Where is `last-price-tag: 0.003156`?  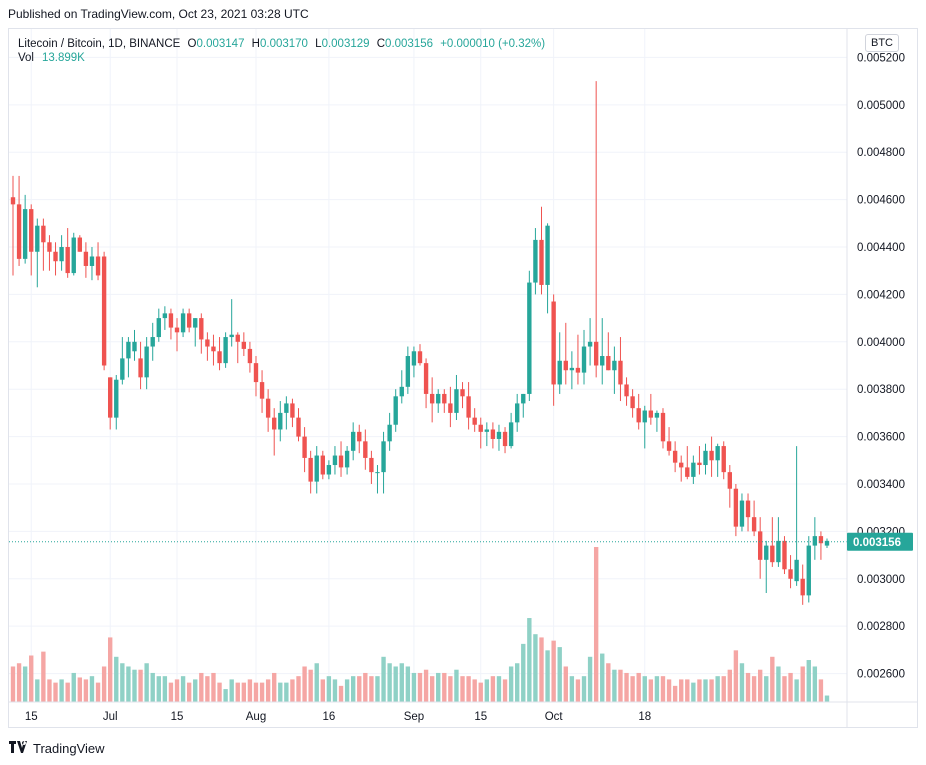
last-price-tag: 0.003156 is located at coordinates (880, 541).